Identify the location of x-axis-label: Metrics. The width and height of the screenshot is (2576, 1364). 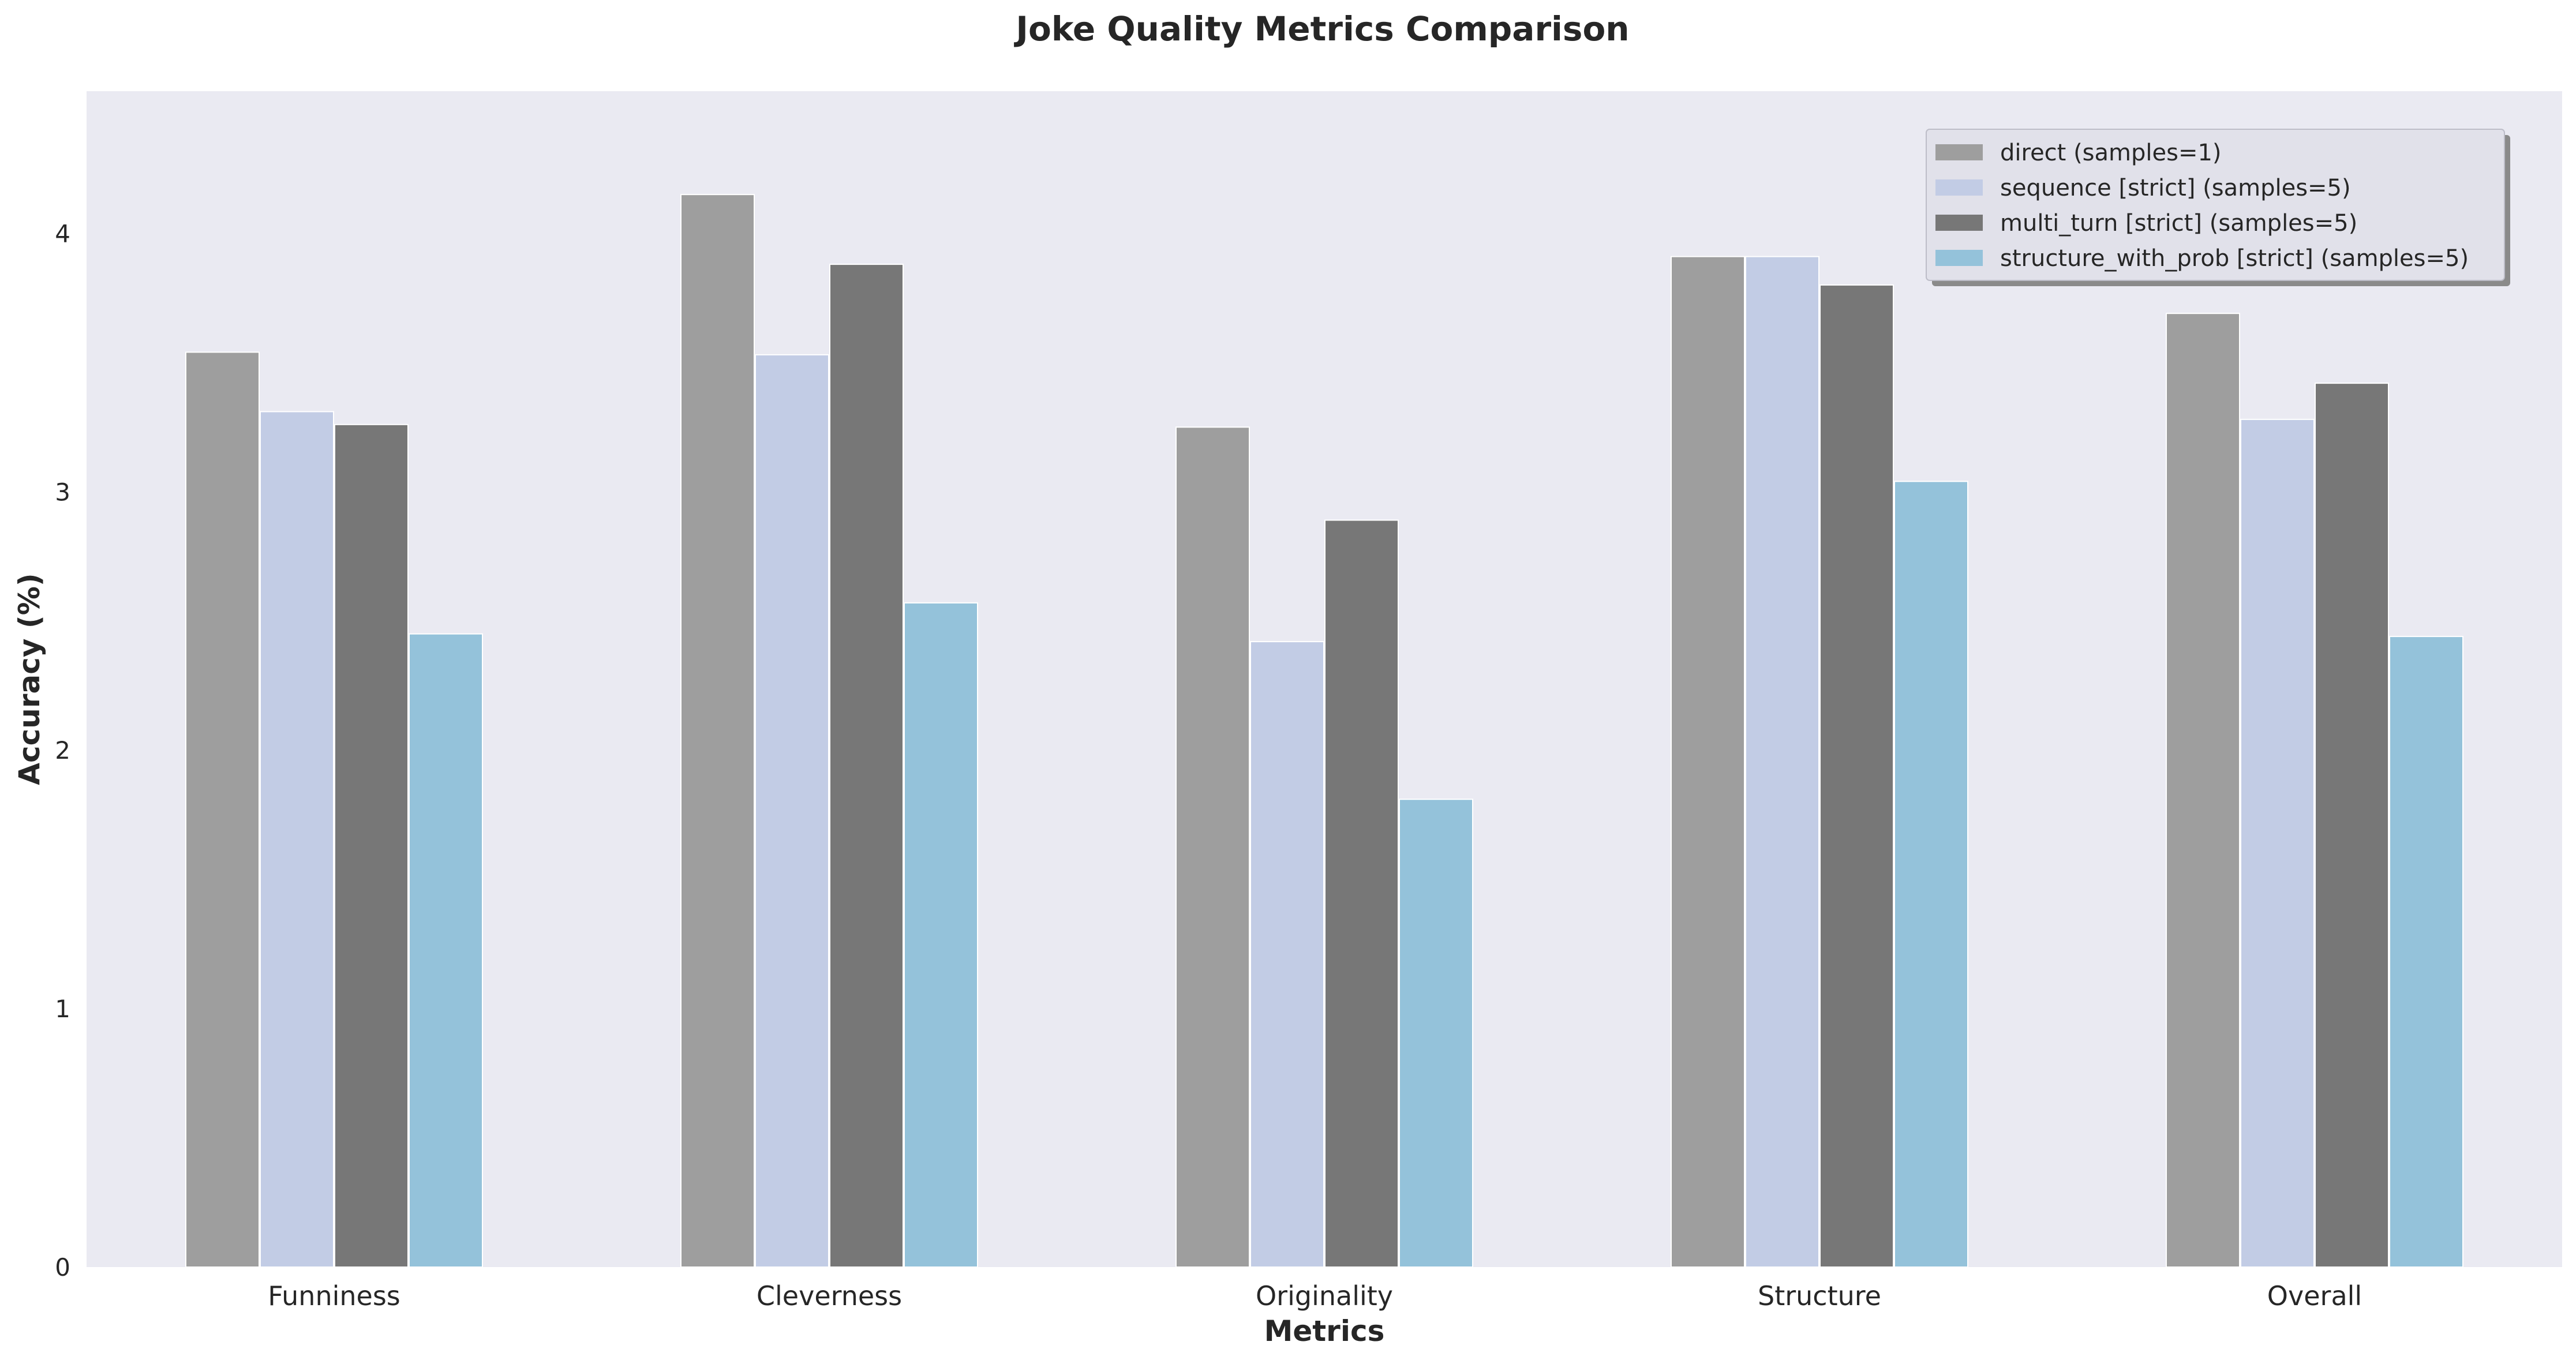
(1325, 1331).